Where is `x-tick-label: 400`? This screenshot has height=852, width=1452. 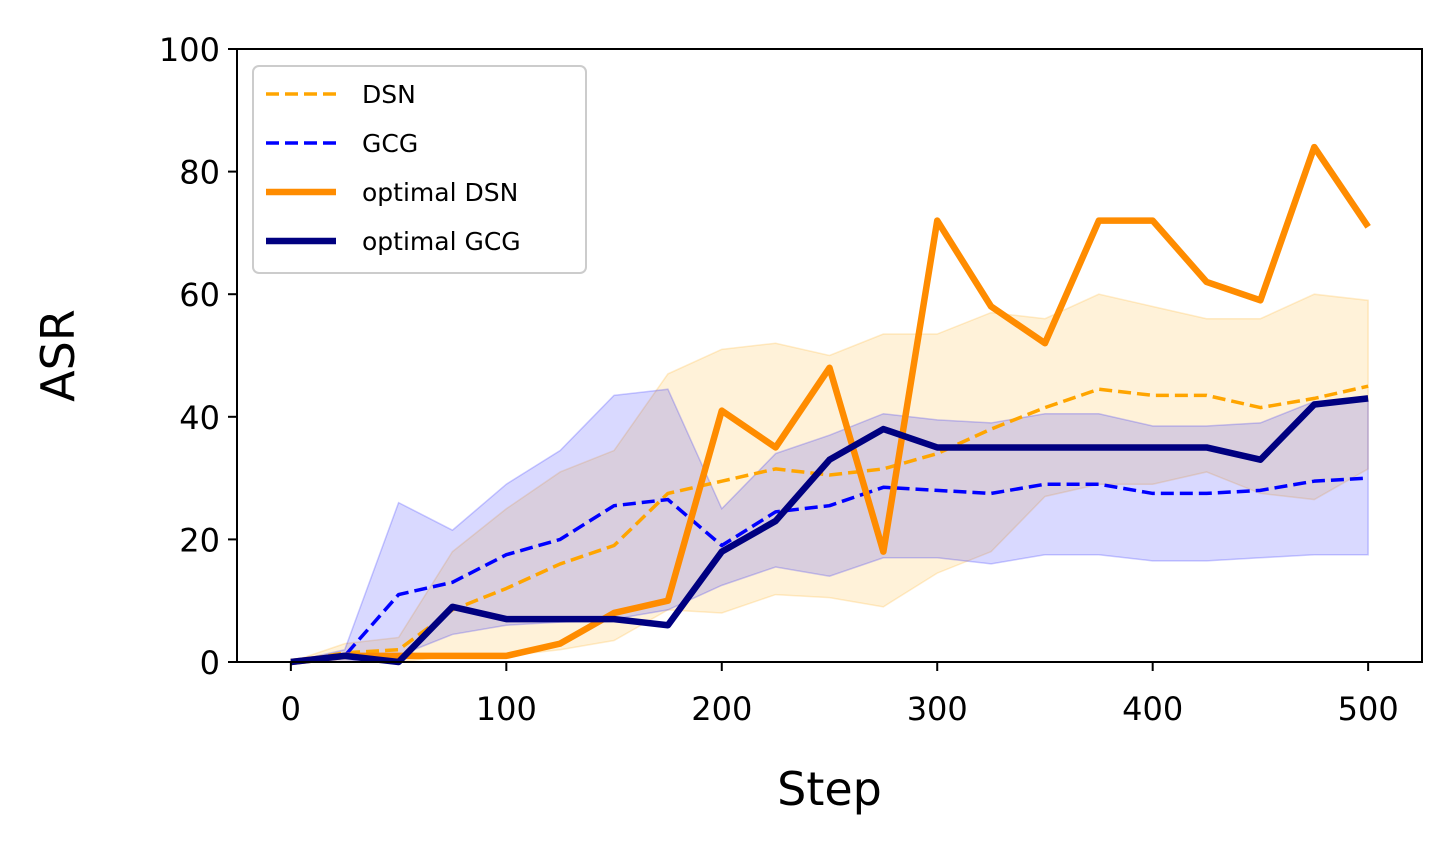 x-tick-label: 400 is located at coordinates (1152, 709).